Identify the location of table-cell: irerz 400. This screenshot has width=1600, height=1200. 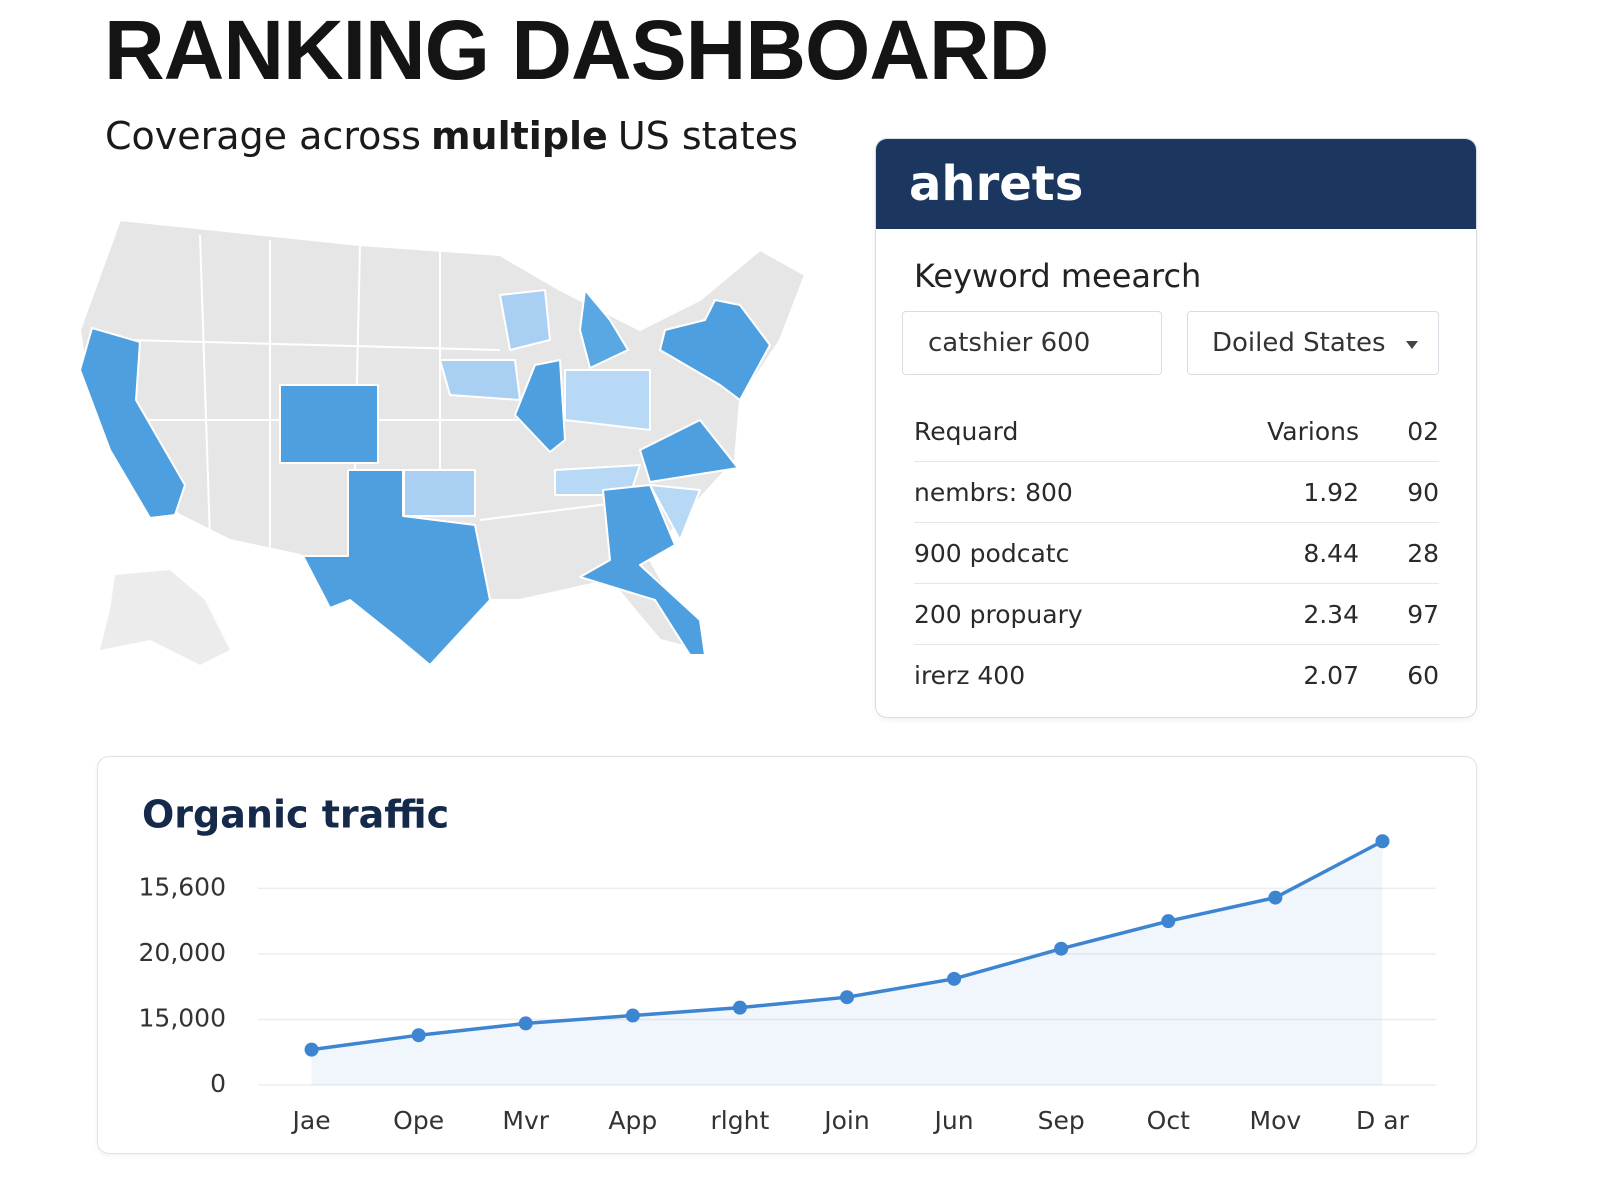
(970, 675).